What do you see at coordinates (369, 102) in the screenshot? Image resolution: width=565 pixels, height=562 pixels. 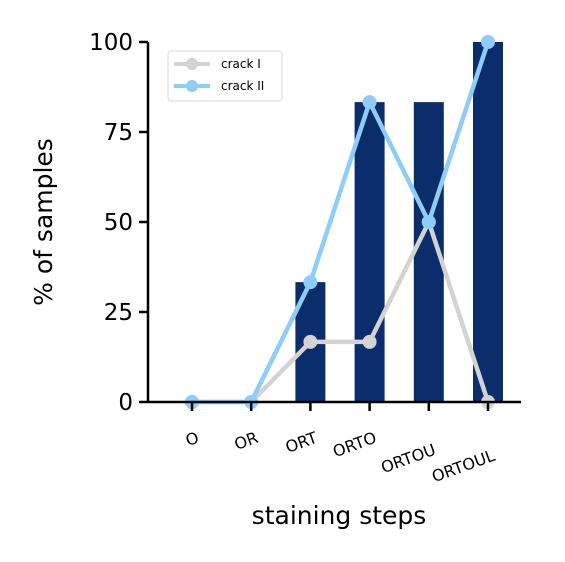 I see `point-crack-ii-orto` at bounding box center [369, 102].